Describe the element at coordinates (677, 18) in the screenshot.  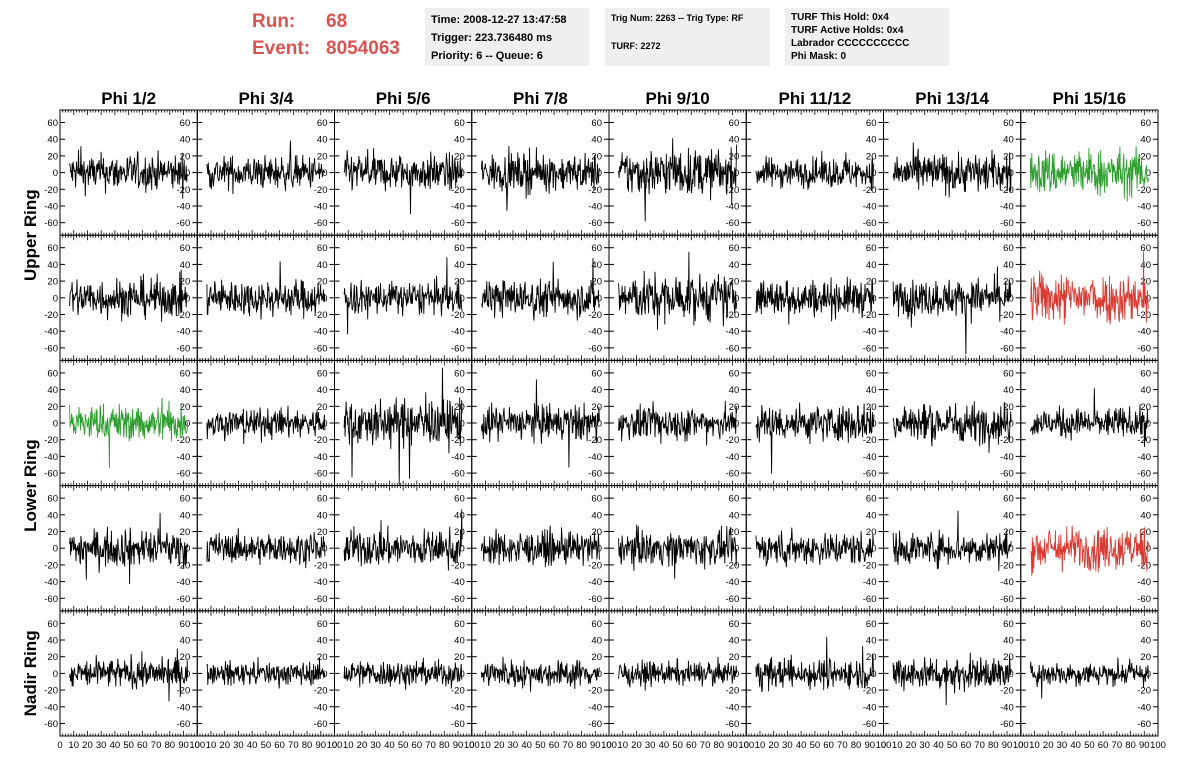
I see `trig-text: Trig Num: 2263 -- Trig Type: RF` at that location.